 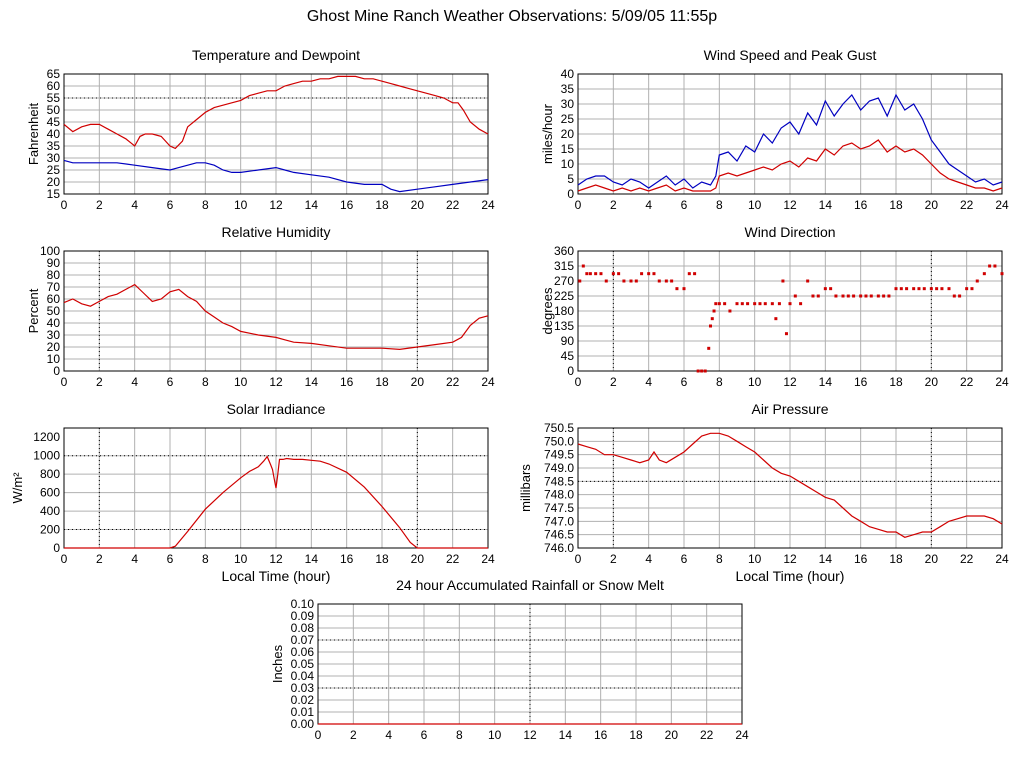 What do you see at coordinates (564, 326) in the screenshot?
I see `y-tick-label: 135` at bounding box center [564, 326].